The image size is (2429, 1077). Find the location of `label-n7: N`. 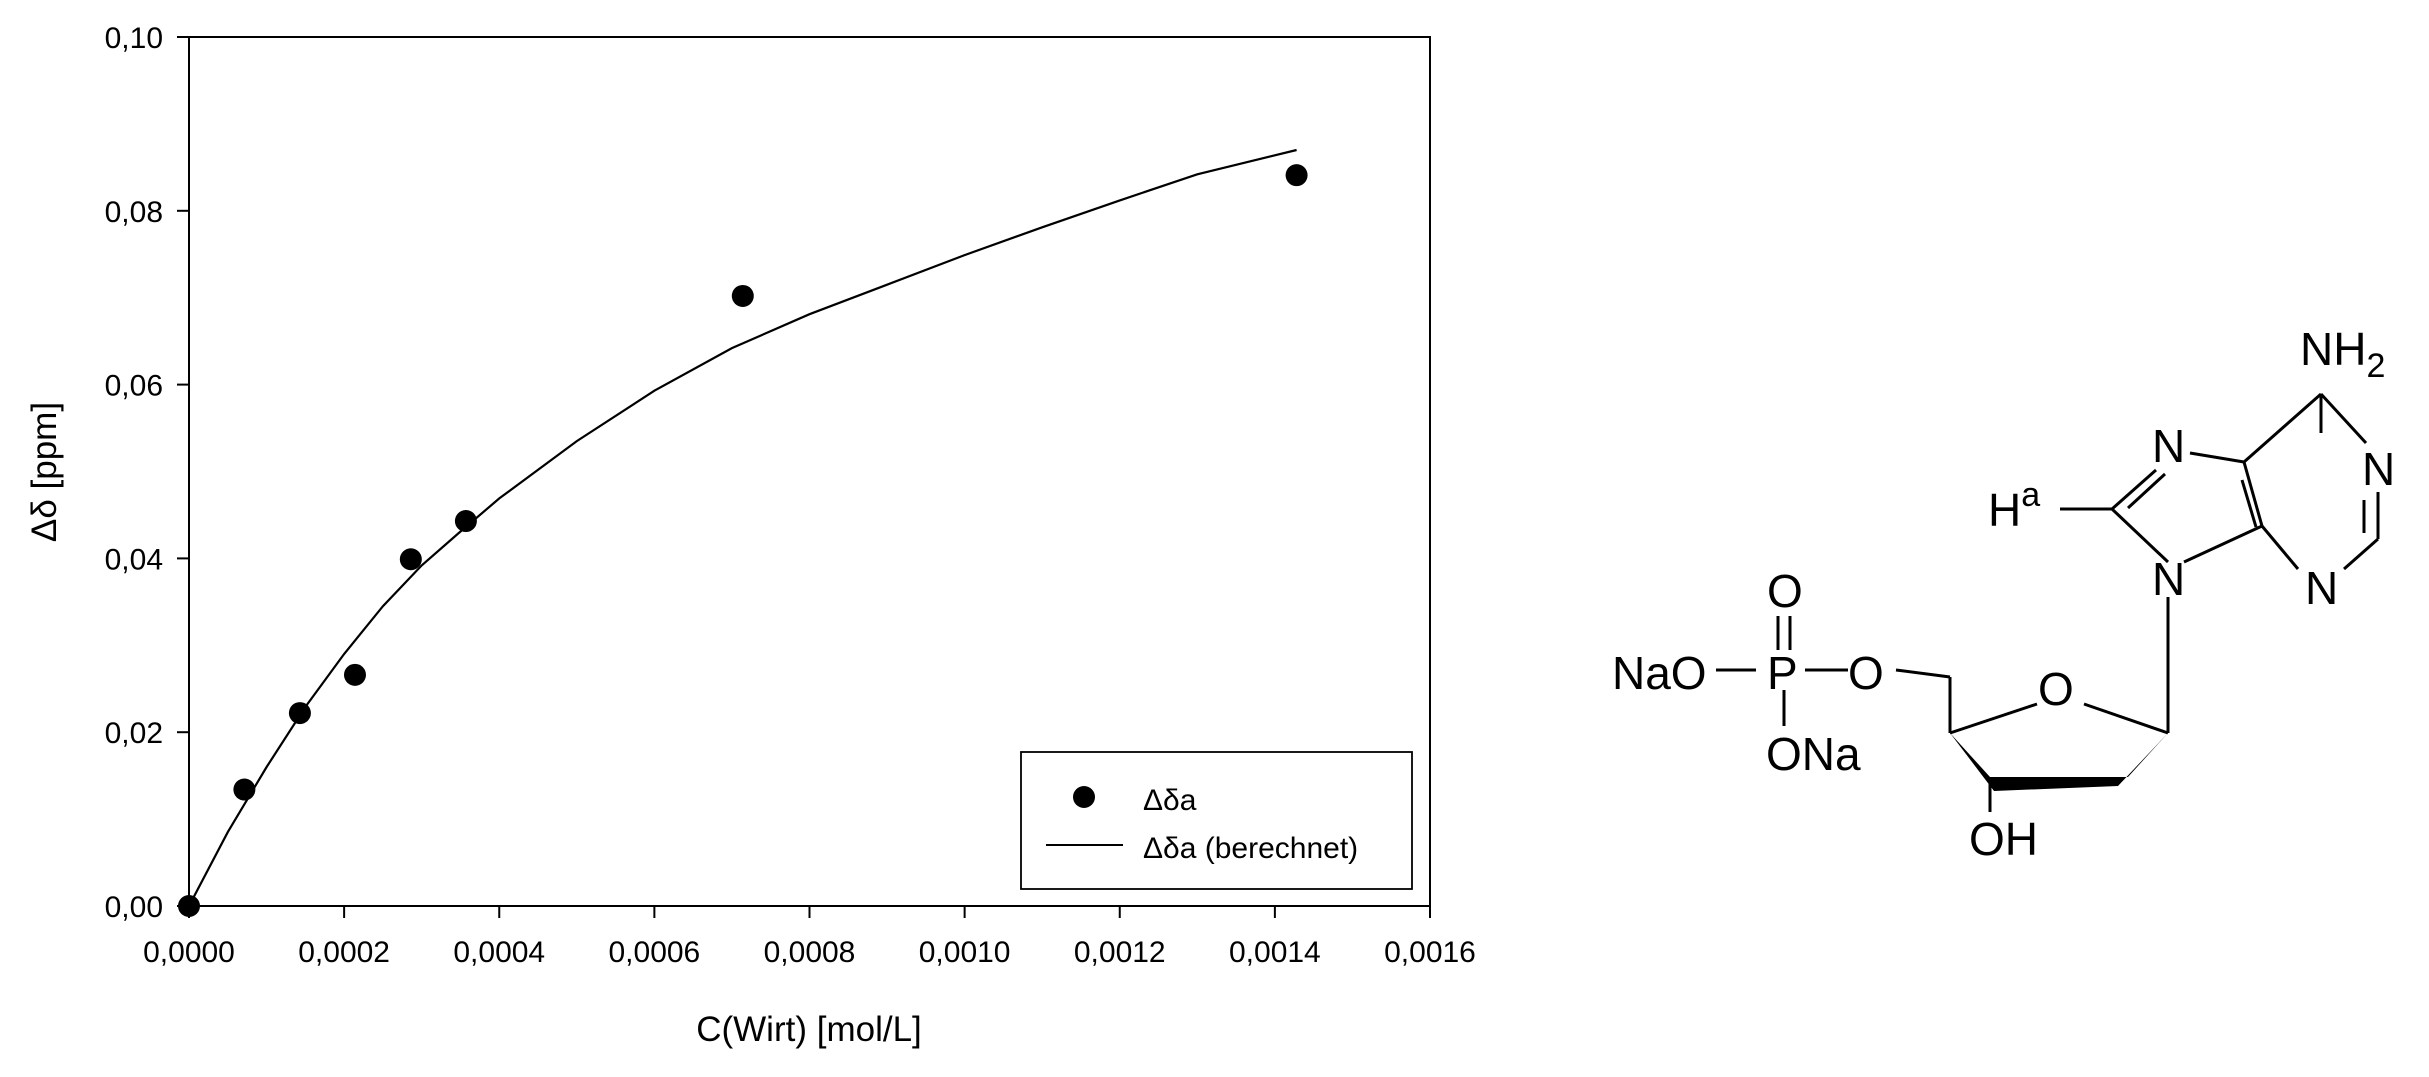

label-n7: N is located at coordinates (2168, 446).